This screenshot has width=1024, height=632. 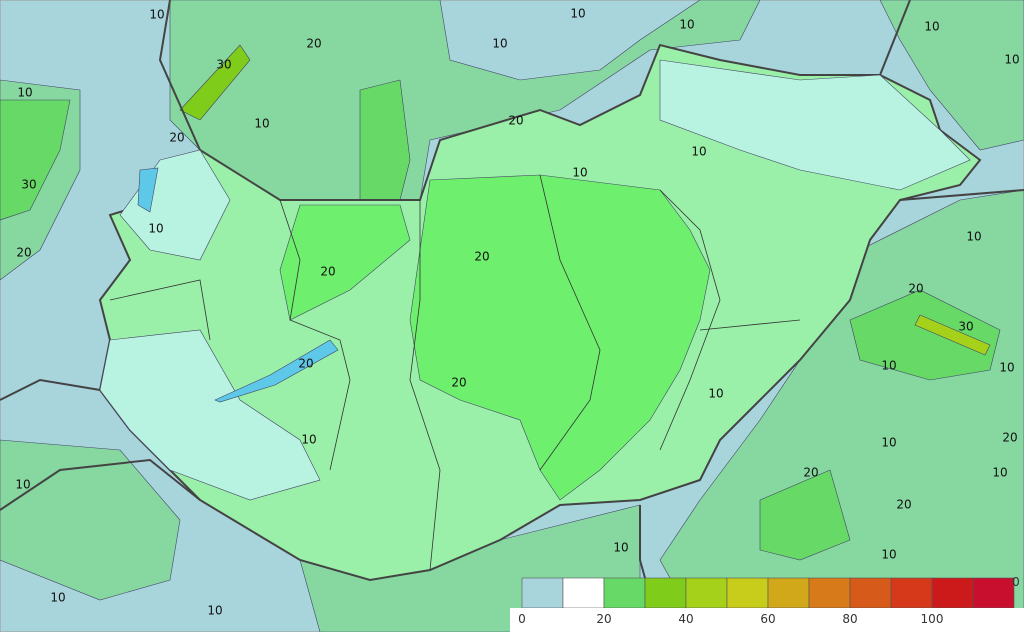 What do you see at coordinates (932, 619) in the screenshot?
I see `legend-label: 100` at bounding box center [932, 619].